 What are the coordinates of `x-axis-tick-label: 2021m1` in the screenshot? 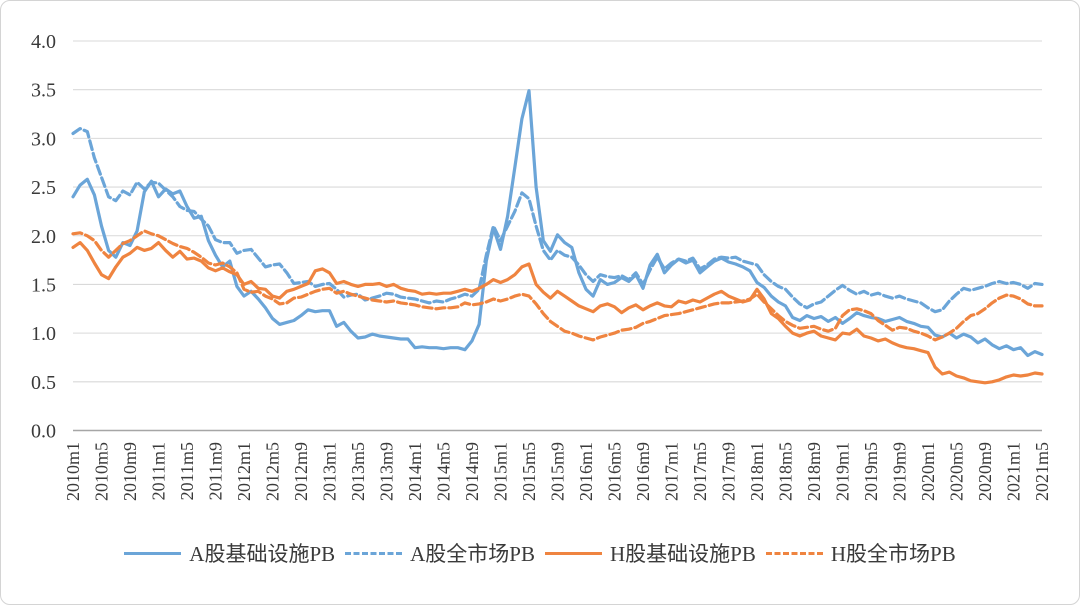 It's located at (1014, 471).